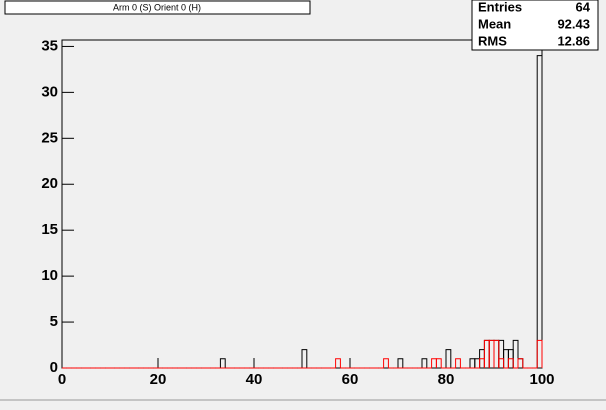  I want to click on y-tick-label: 0, so click(54, 367).